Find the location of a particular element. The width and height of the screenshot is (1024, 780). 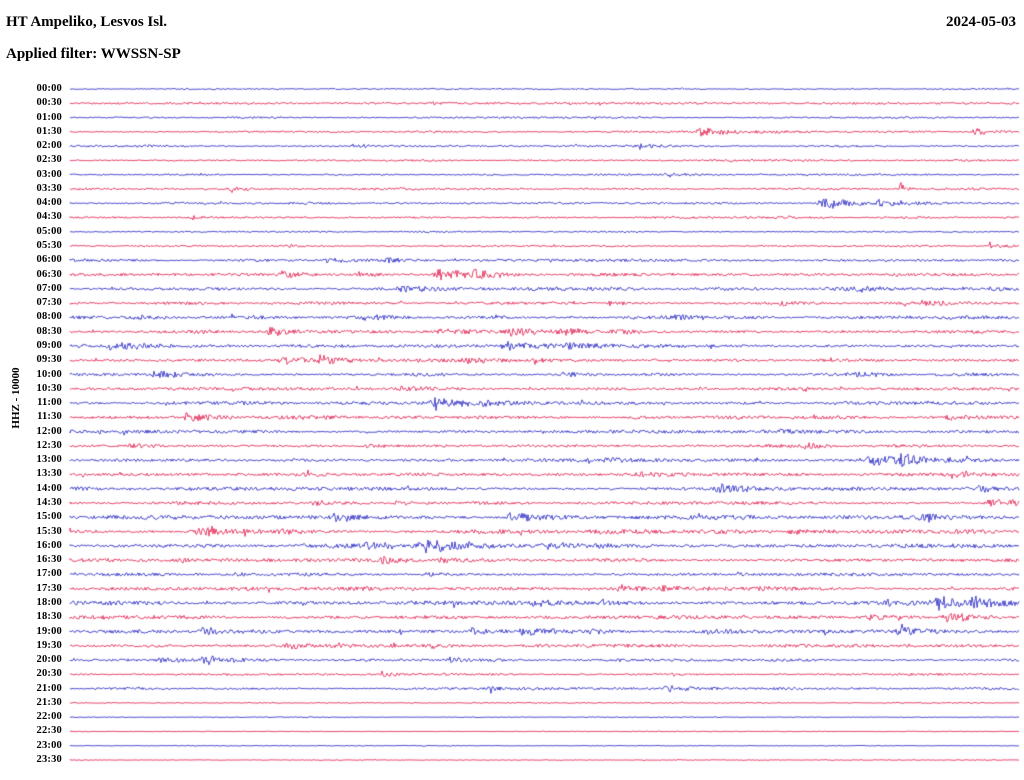

time-label: 13:00 is located at coordinates (49, 460).